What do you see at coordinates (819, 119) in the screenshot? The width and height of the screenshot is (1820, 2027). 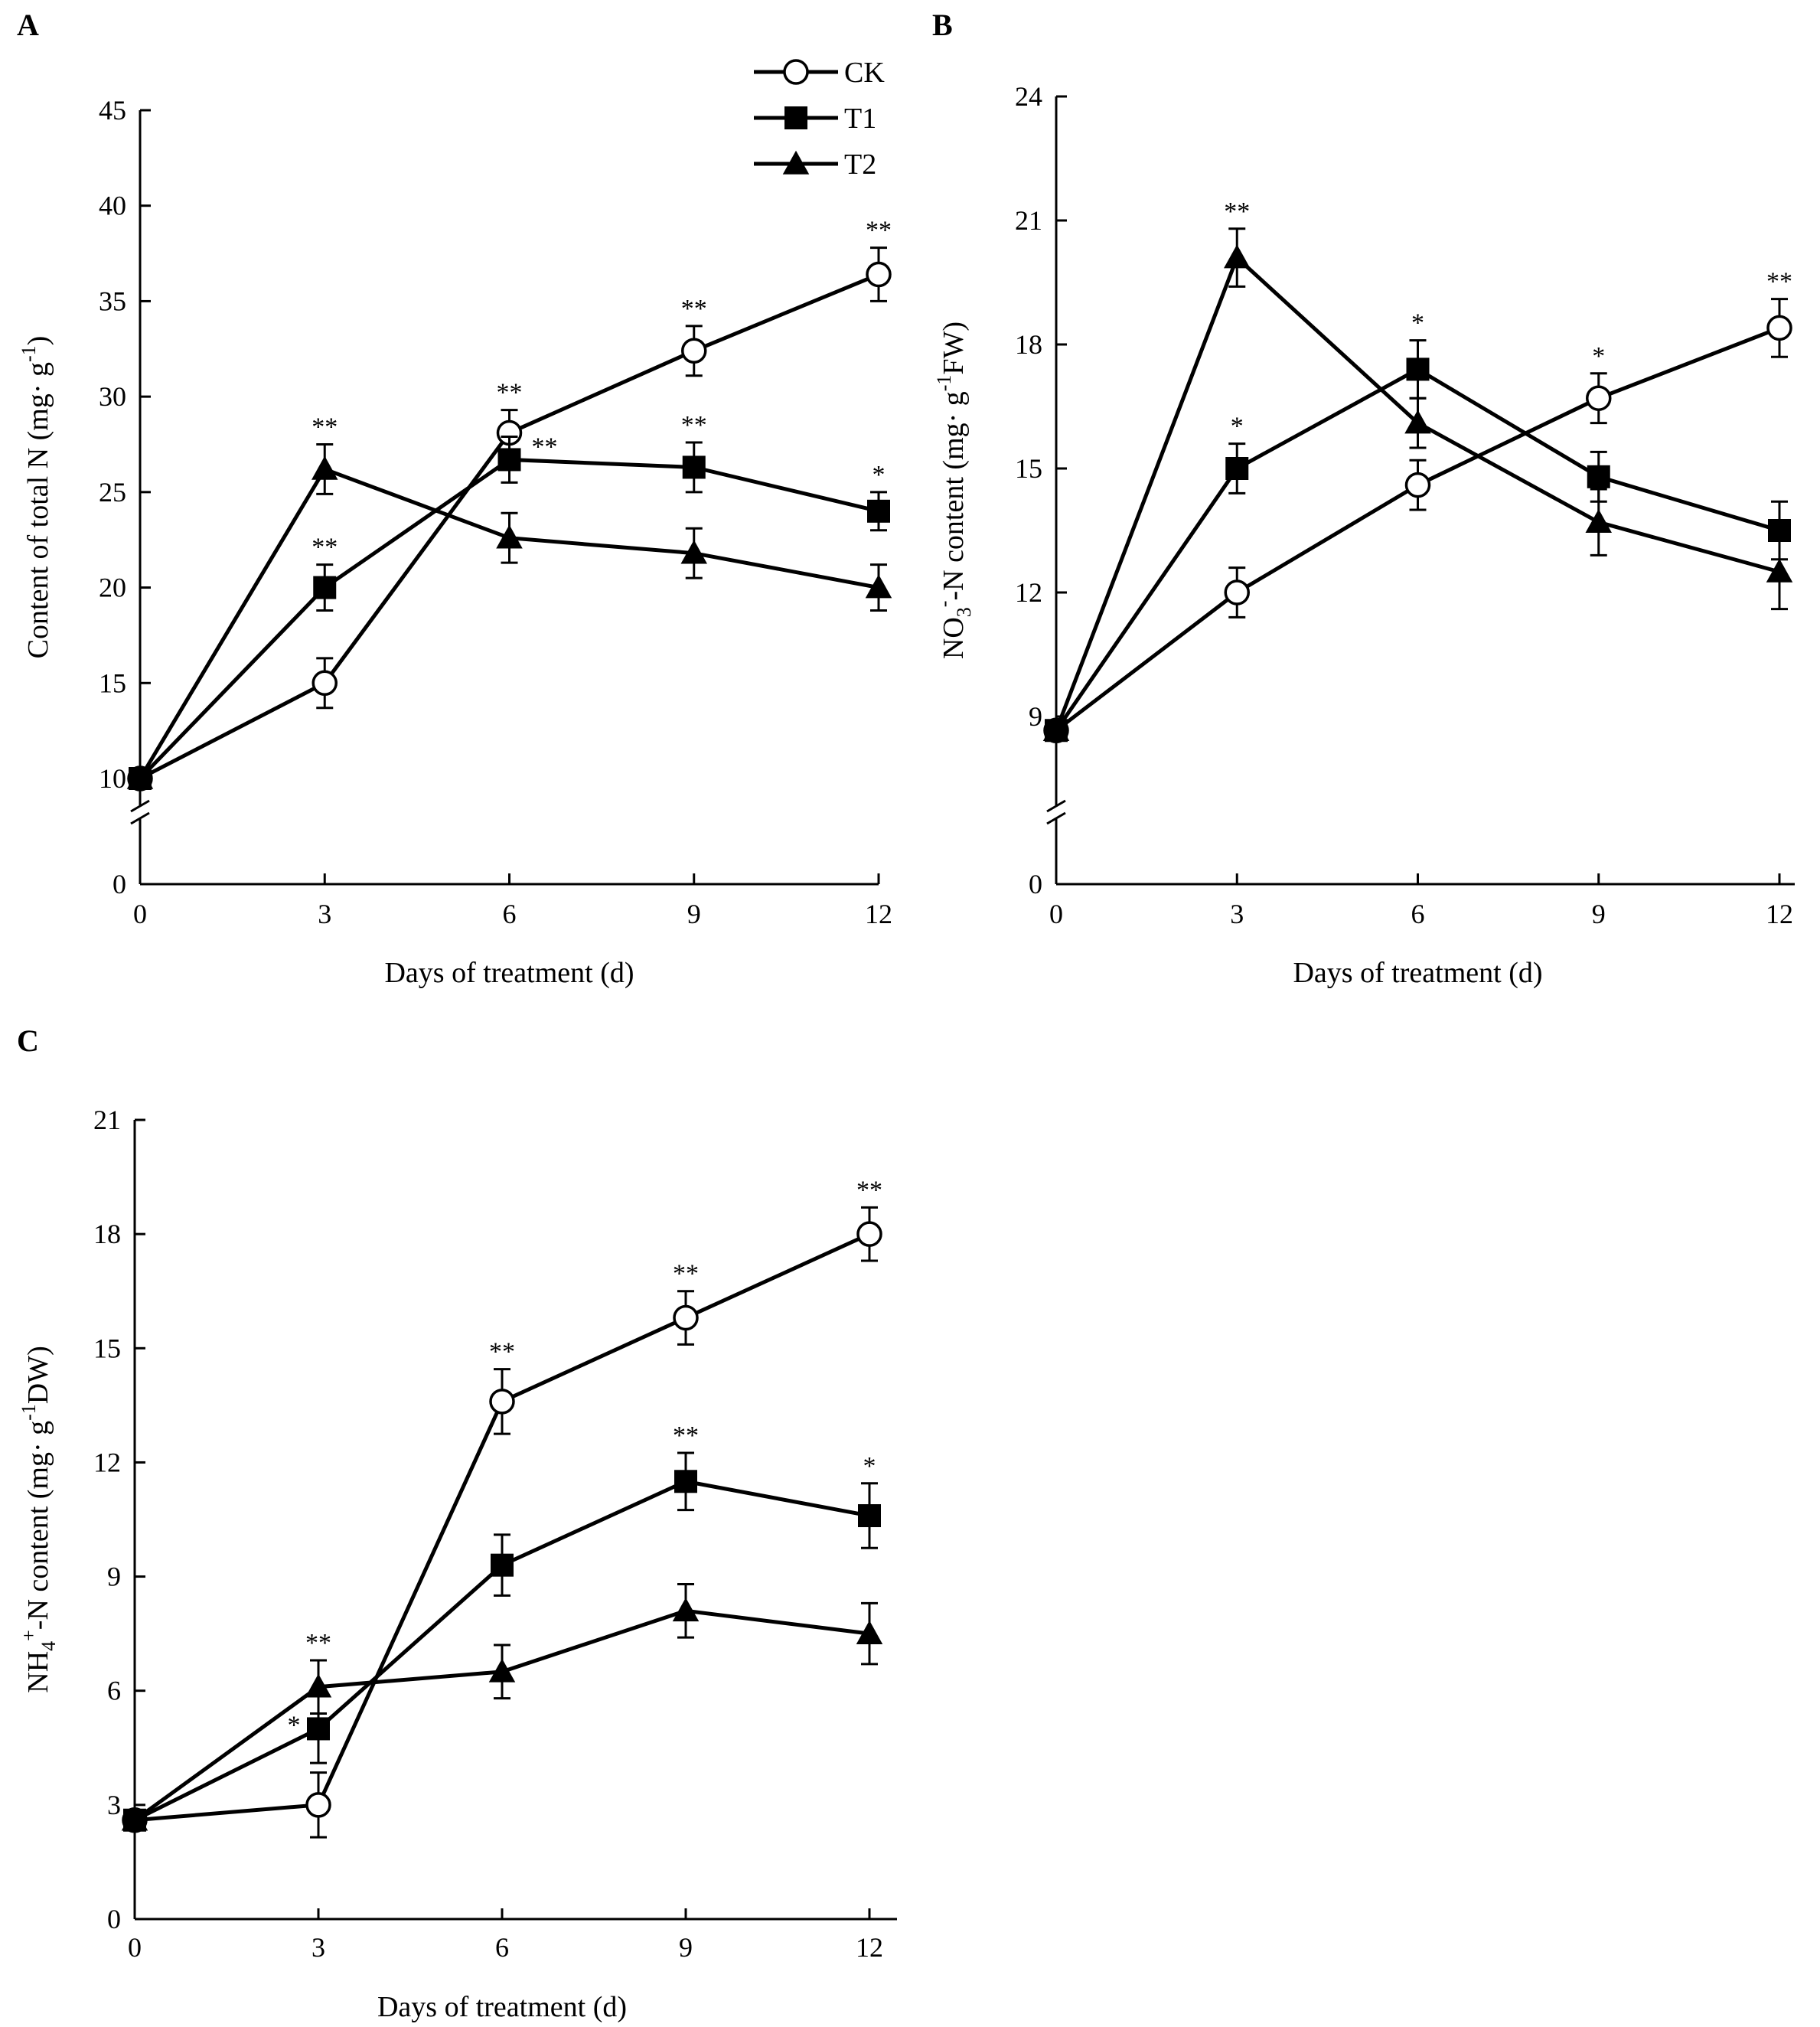 I see `legend: CK T1 T2` at bounding box center [819, 119].